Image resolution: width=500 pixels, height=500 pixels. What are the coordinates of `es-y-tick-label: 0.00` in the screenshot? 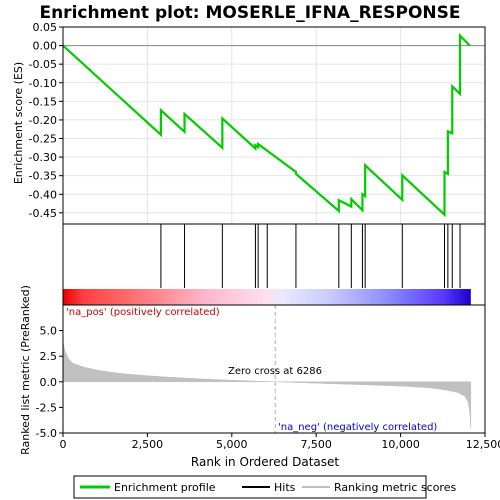 It's located at (45, 46).